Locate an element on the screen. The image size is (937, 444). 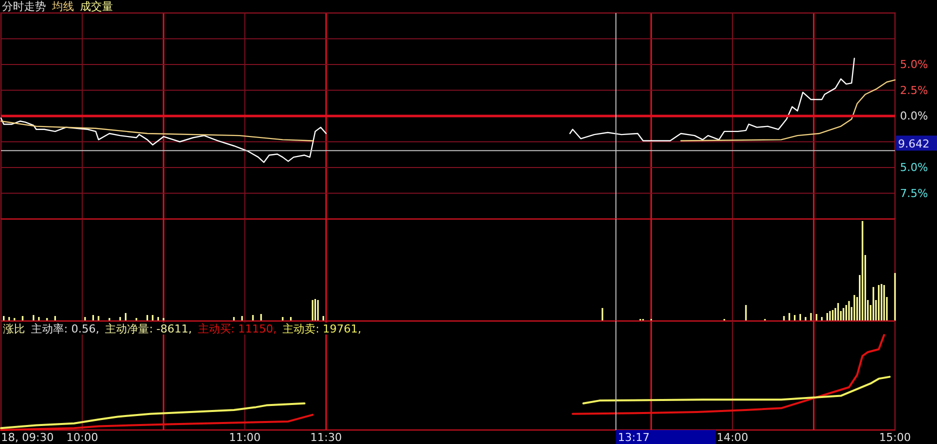
text: 9.642 is located at coordinates (914, 144).